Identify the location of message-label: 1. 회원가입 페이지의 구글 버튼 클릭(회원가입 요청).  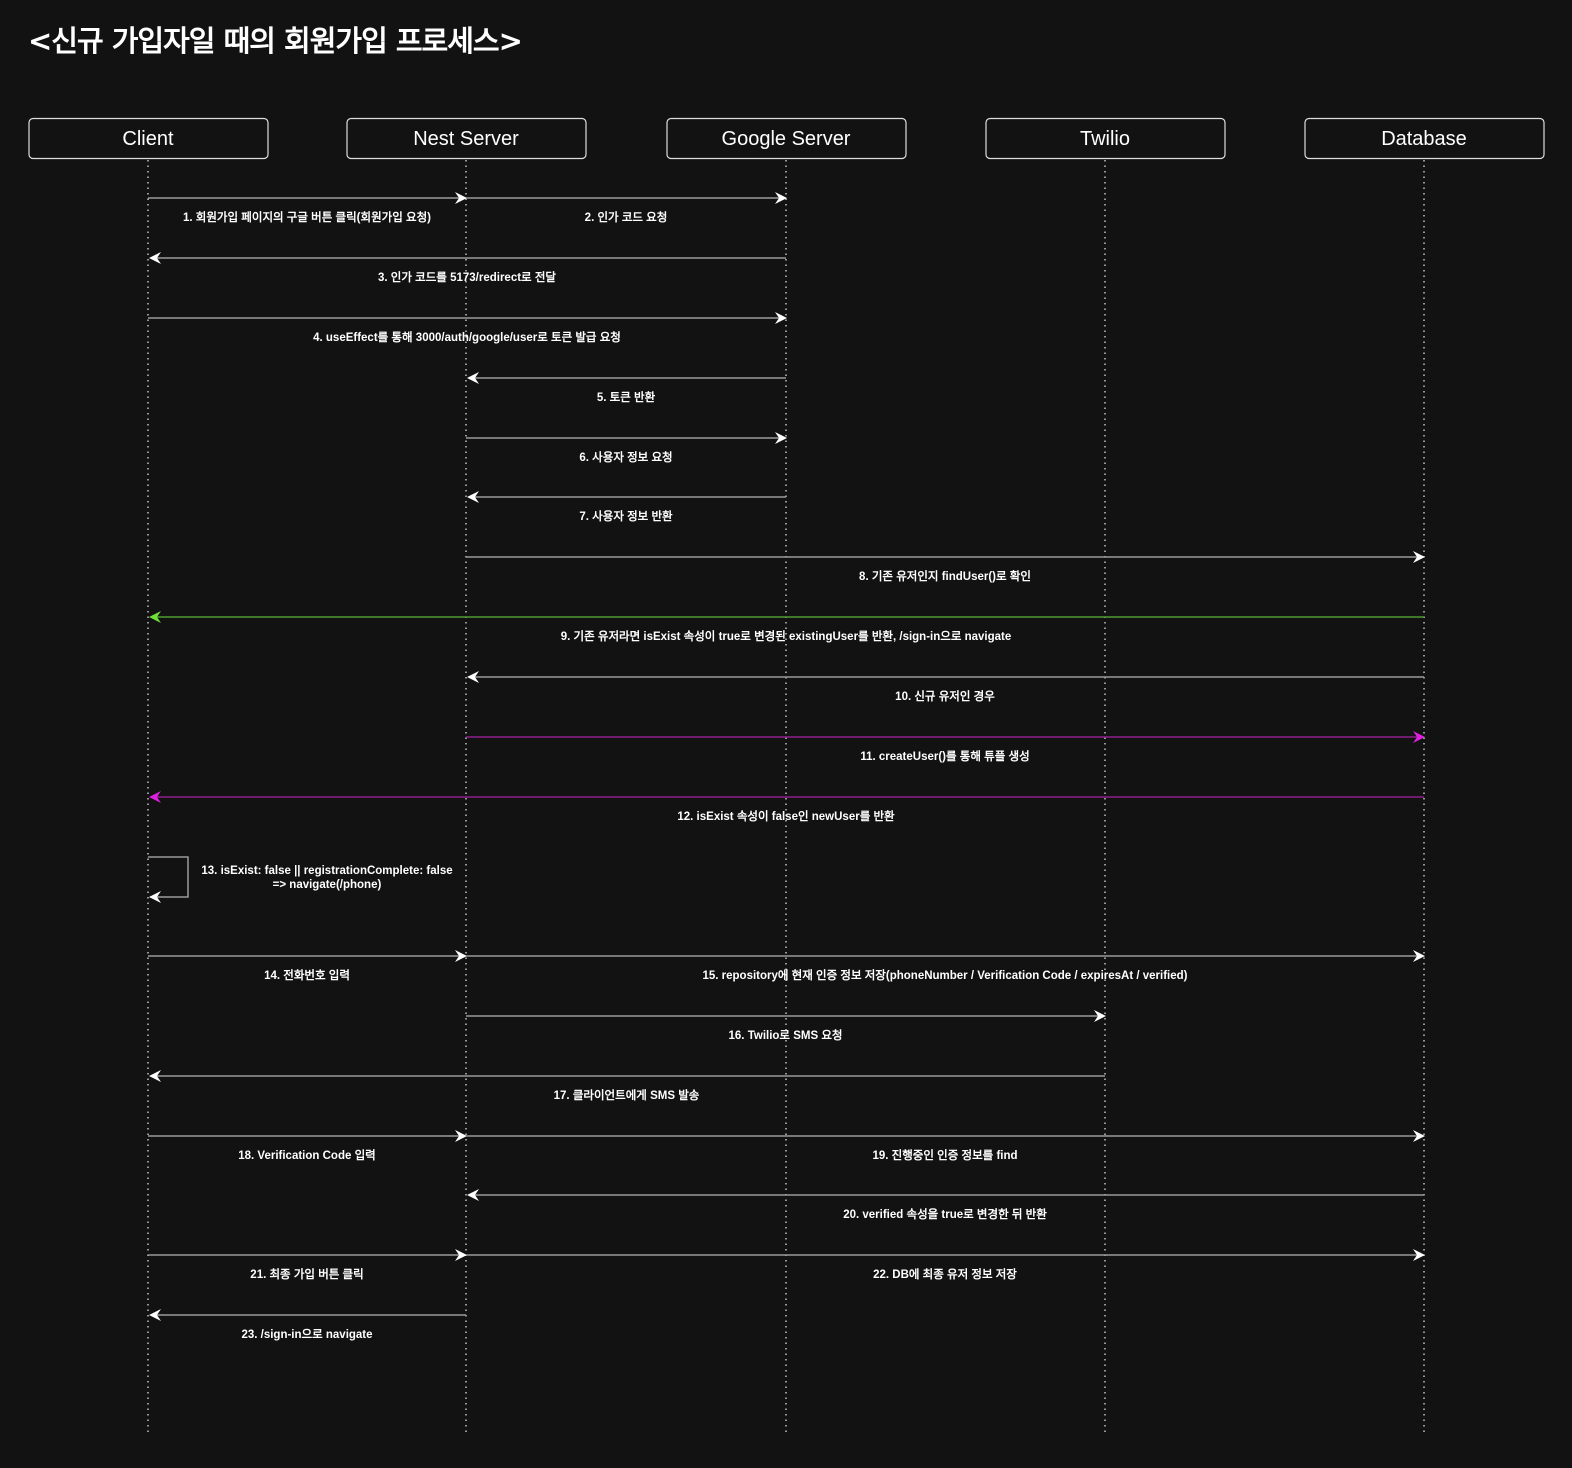
(307, 217).